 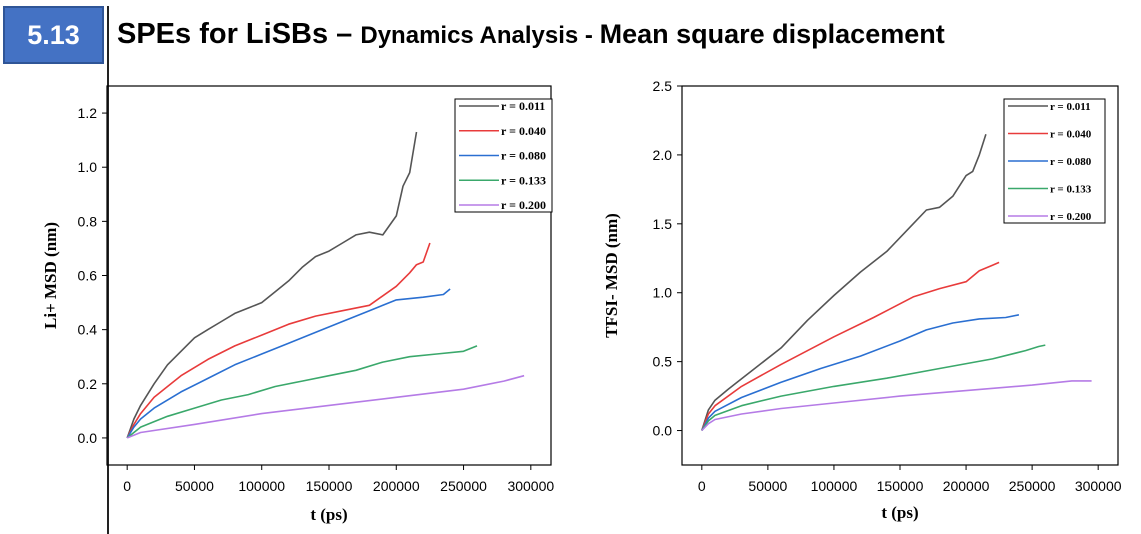 I want to click on slide-title-dash: –, so click(x=344, y=34).